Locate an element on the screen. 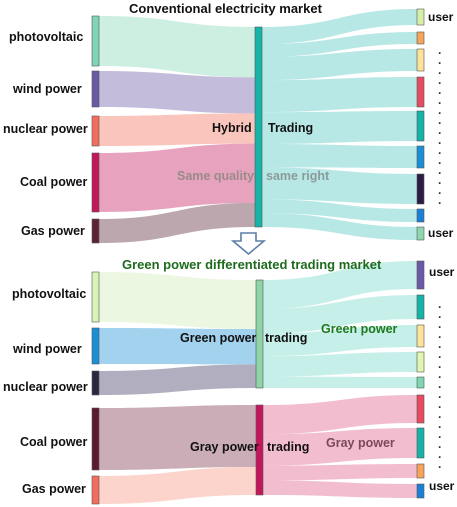 The width and height of the screenshot is (457, 507). bottom-user-label-upper: user is located at coordinates (442, 272).